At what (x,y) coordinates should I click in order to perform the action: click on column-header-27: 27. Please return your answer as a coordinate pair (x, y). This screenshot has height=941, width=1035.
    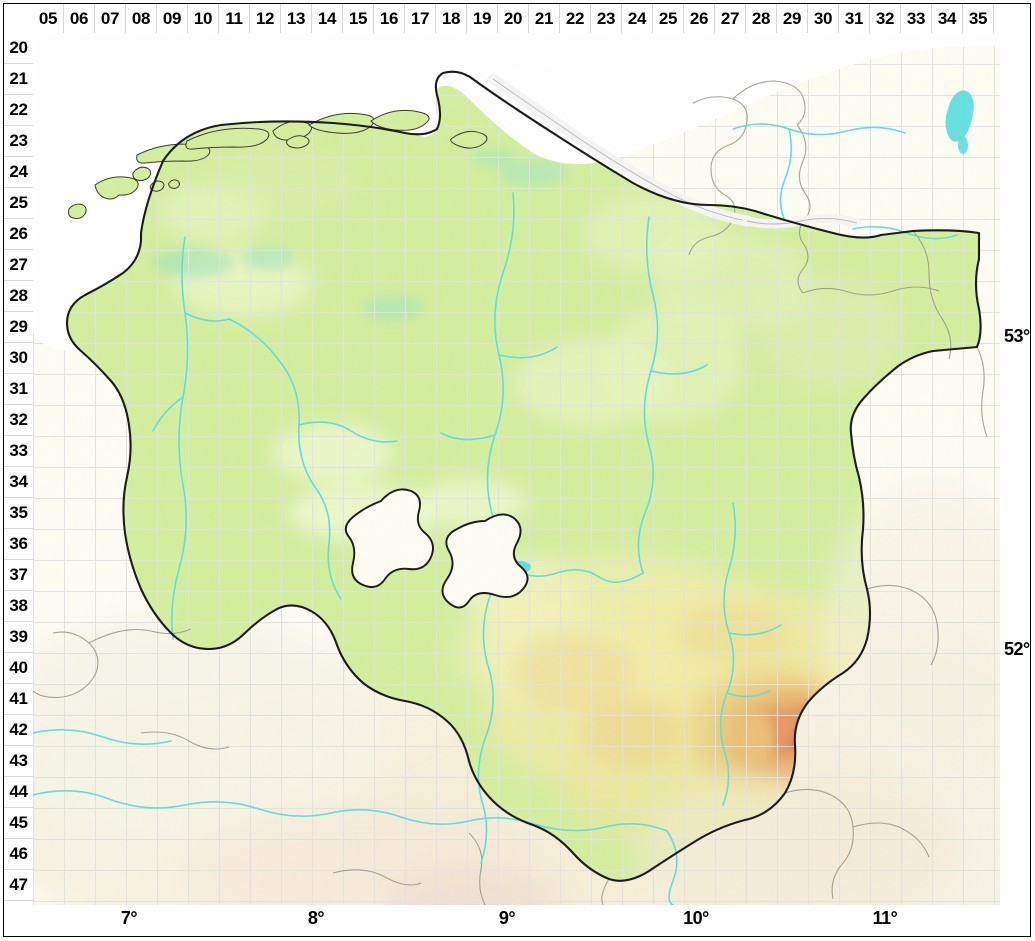
    Looking at the image, I should click on (730, 18).